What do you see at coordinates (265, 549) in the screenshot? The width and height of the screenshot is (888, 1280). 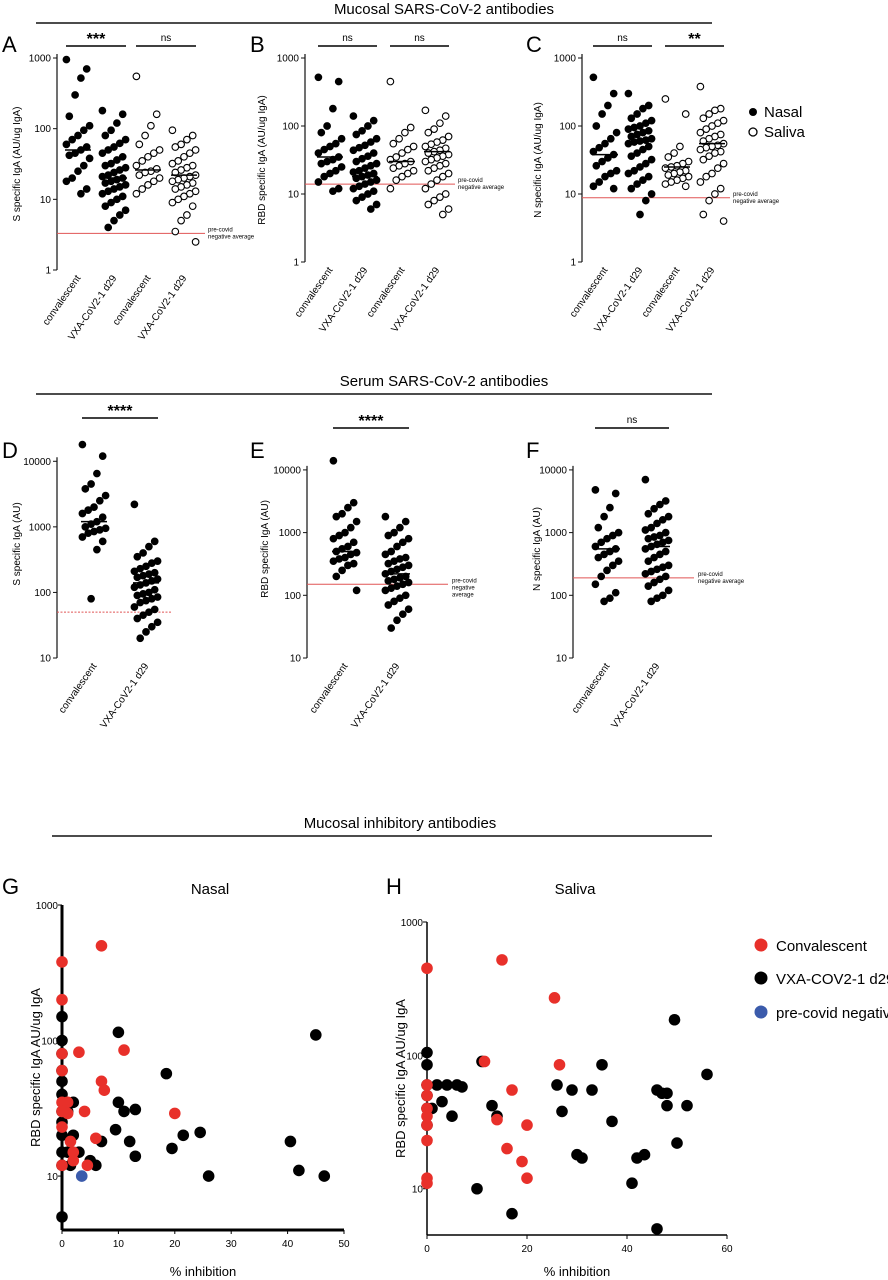 I see `panel-e-y-label: RBD specific IgA (AU)` at bounding box center [265, 549].